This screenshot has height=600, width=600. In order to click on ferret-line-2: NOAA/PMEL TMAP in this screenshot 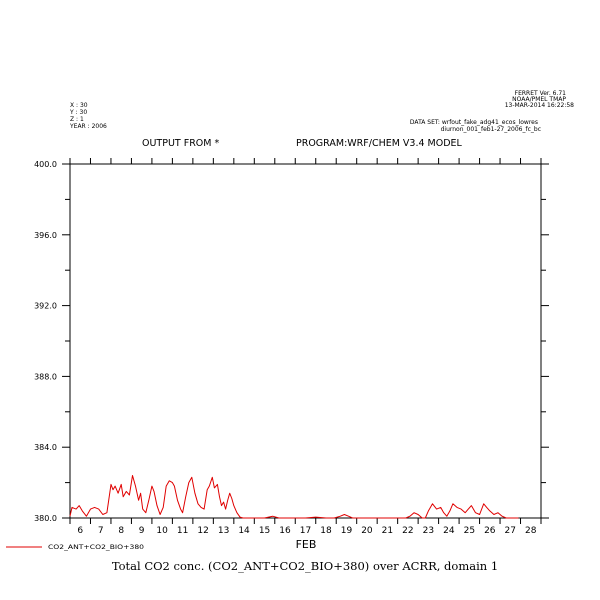, I will do `click(539, 99)`.